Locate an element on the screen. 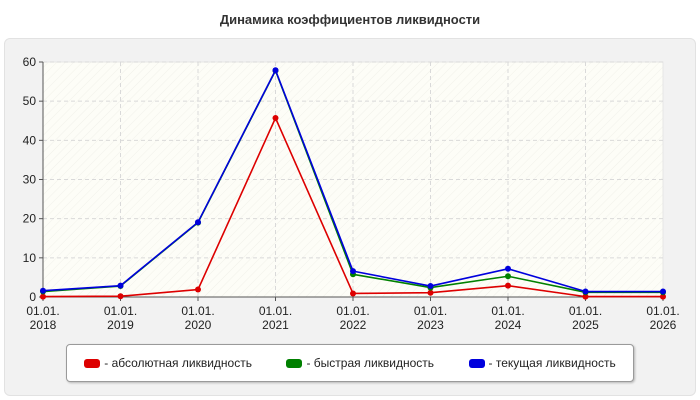  legend-label-quick: - быстрая ликвидность is located at coordinates (370, 363).